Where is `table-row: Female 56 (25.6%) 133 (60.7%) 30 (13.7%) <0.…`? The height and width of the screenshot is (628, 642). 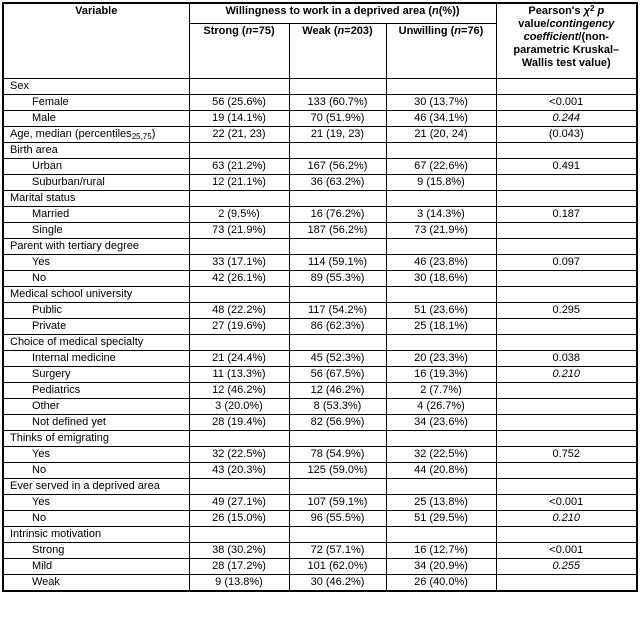 table-row: Female 56 (25.6%) 133 (60.7%) 30 (13.7%) <0.… is located at coordinates (320, 102).